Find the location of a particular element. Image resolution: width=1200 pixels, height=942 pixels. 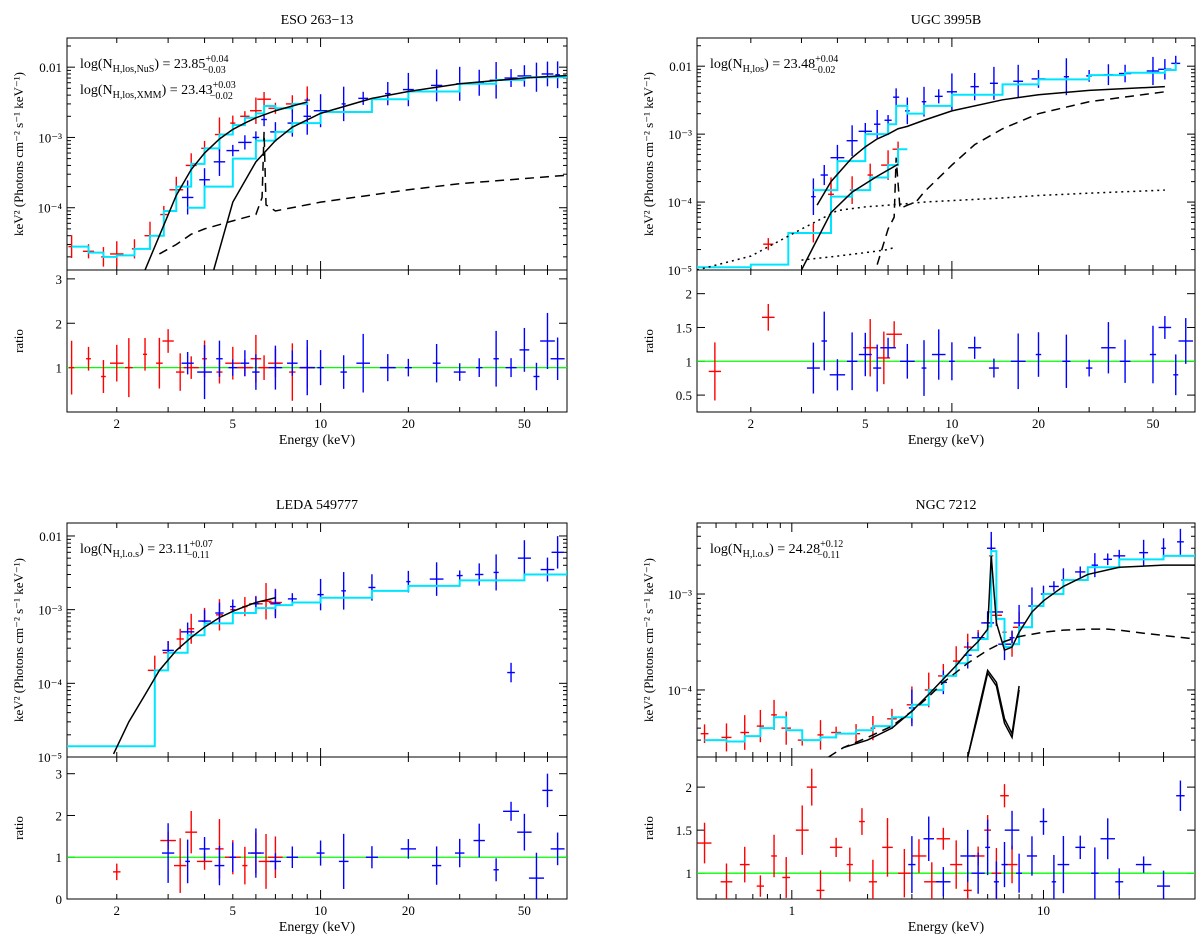

nh-annotation-part-2: ) = 23.85 is located at coordinates (179, 64).